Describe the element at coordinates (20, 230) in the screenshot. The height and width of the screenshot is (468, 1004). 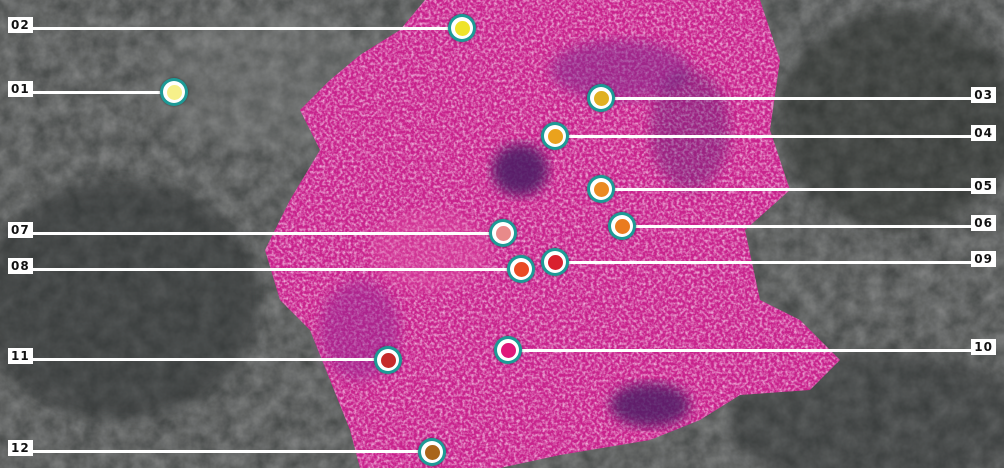
I see `label-07: 07` at that location.